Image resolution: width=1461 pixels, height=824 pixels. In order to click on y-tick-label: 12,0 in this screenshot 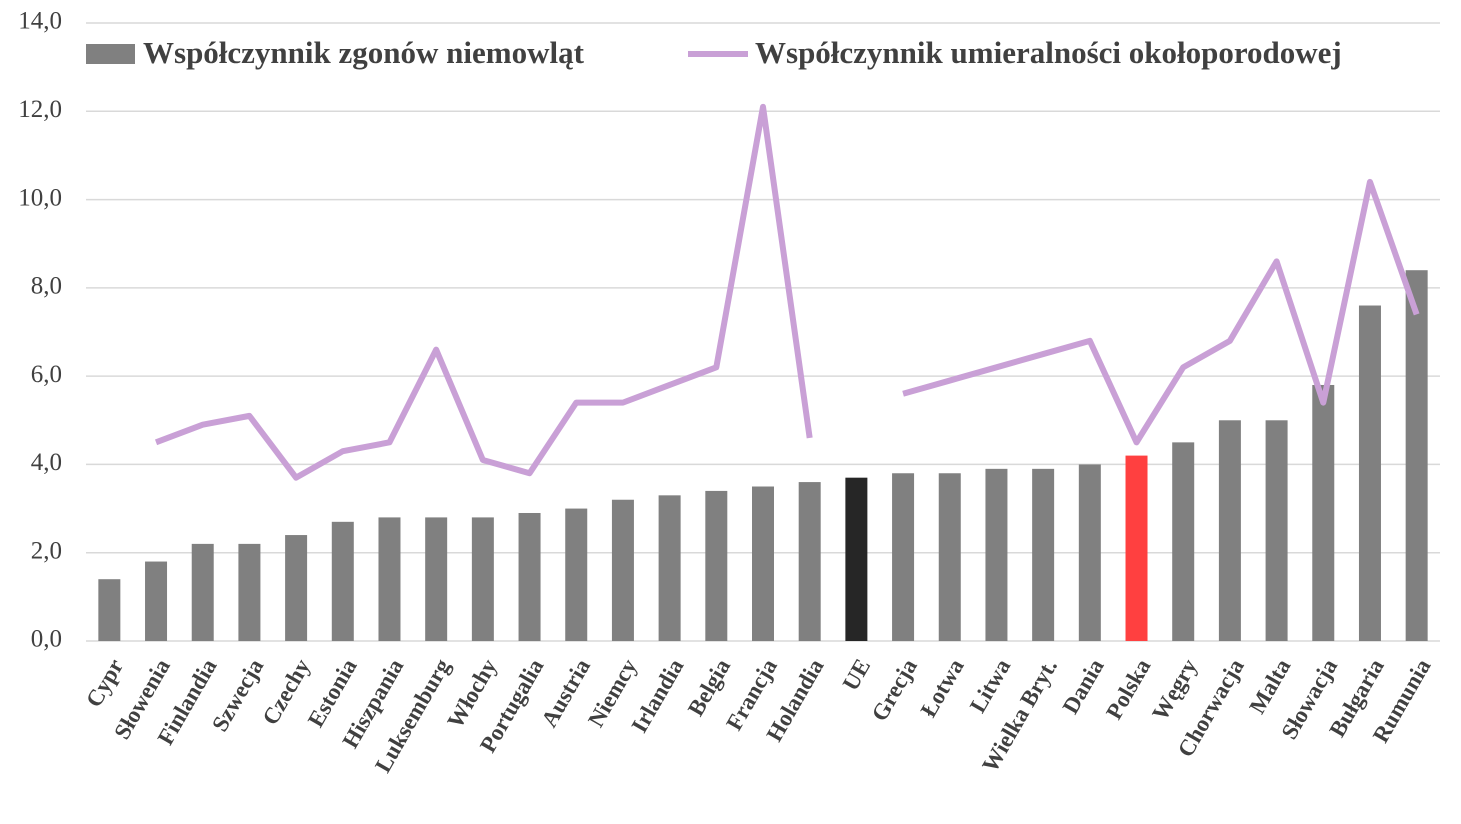, I will do `click(40, 109)`.